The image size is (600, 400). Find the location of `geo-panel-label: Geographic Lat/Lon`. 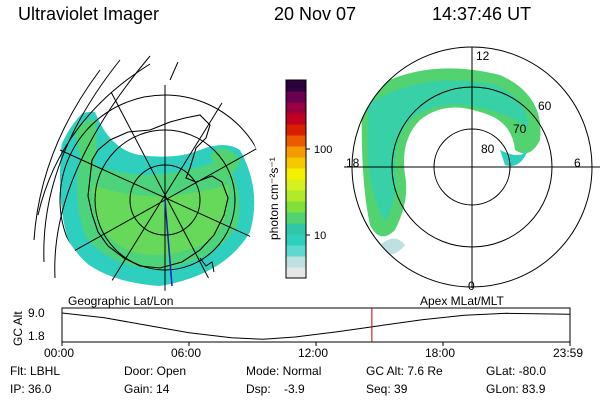

geo-panel-label: Geographic Lat/Lon is located at coordinates (120, 301).